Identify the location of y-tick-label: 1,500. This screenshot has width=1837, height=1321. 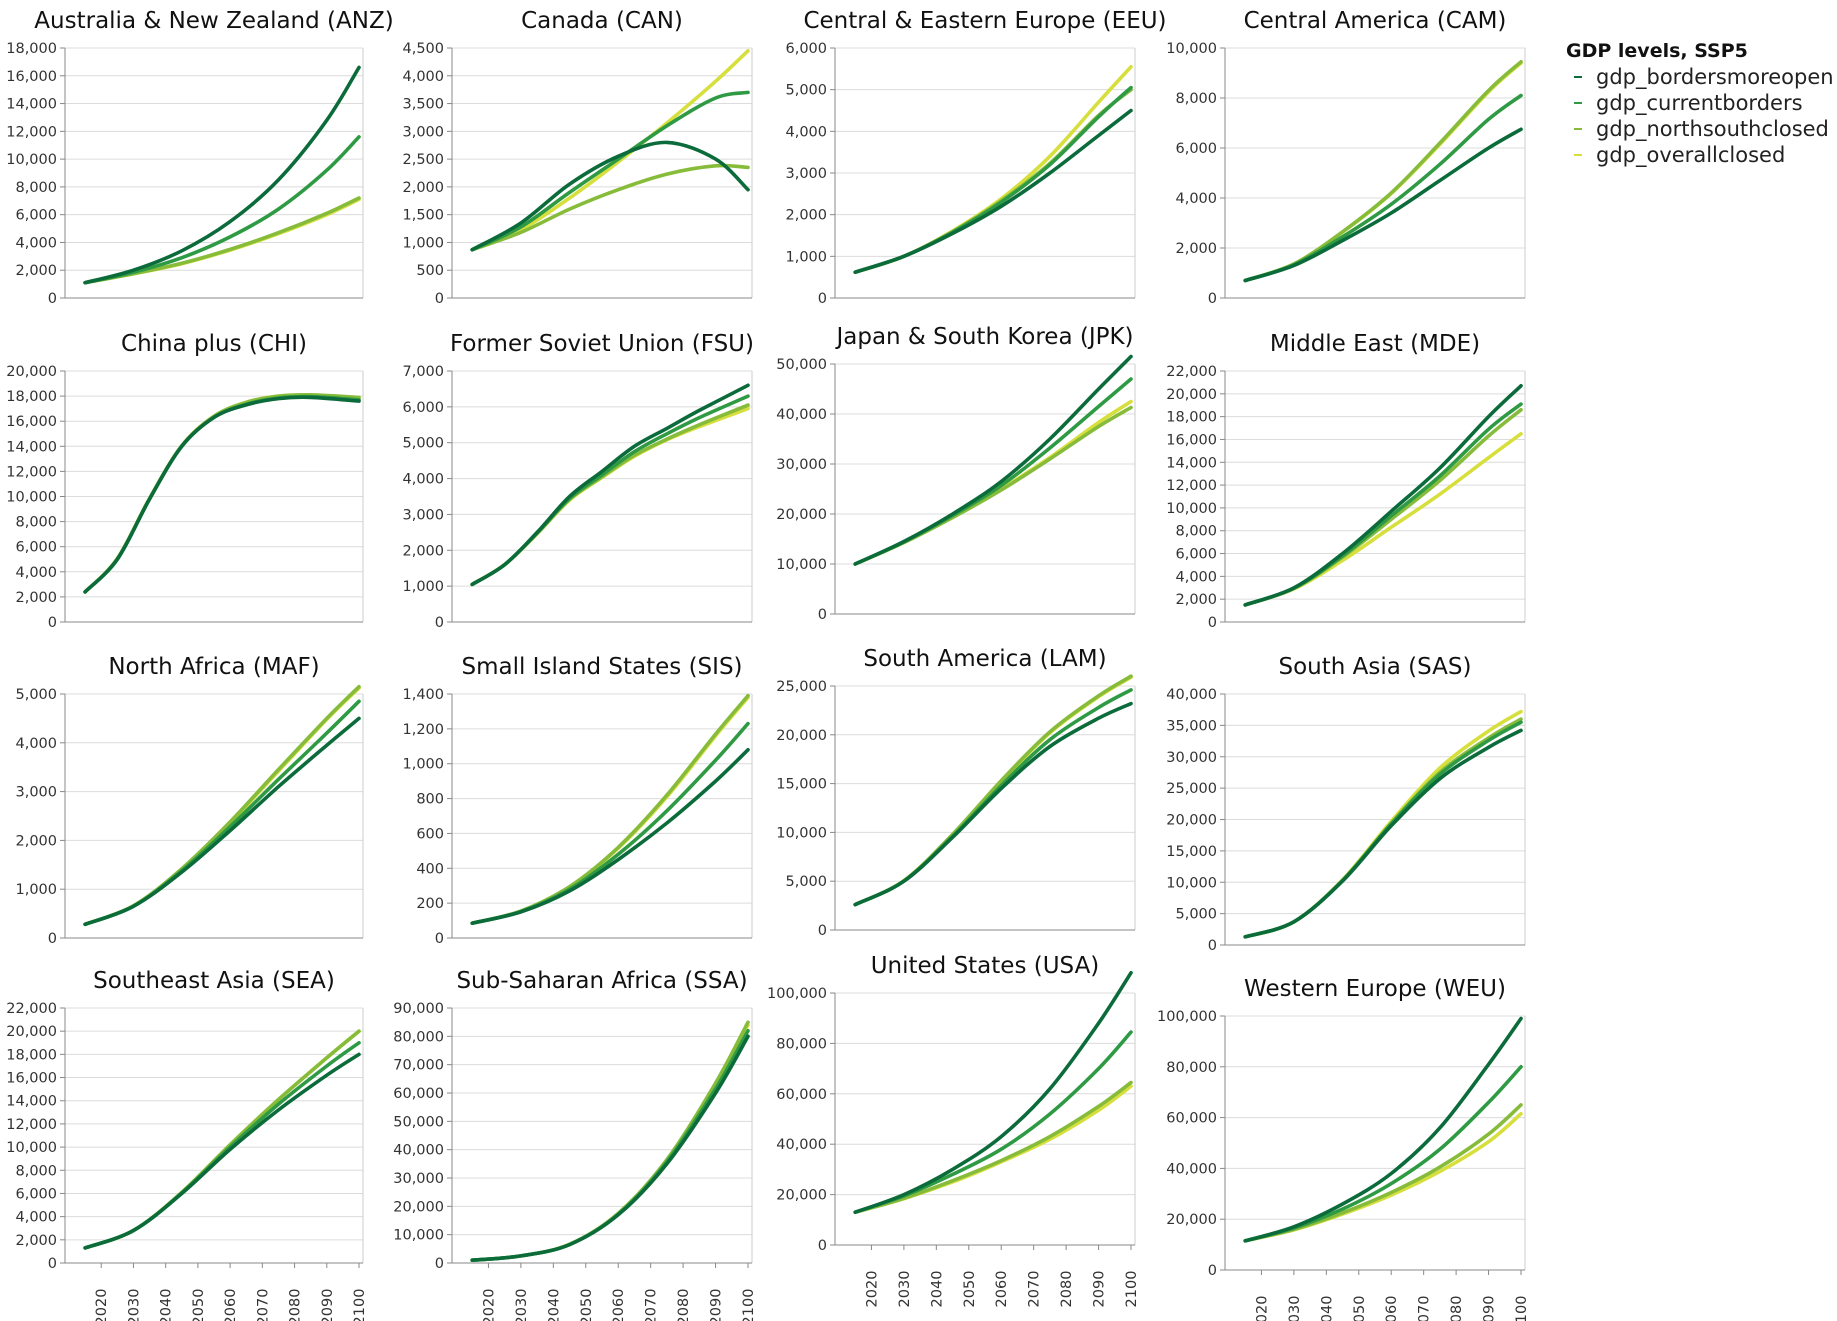
(423, 216).